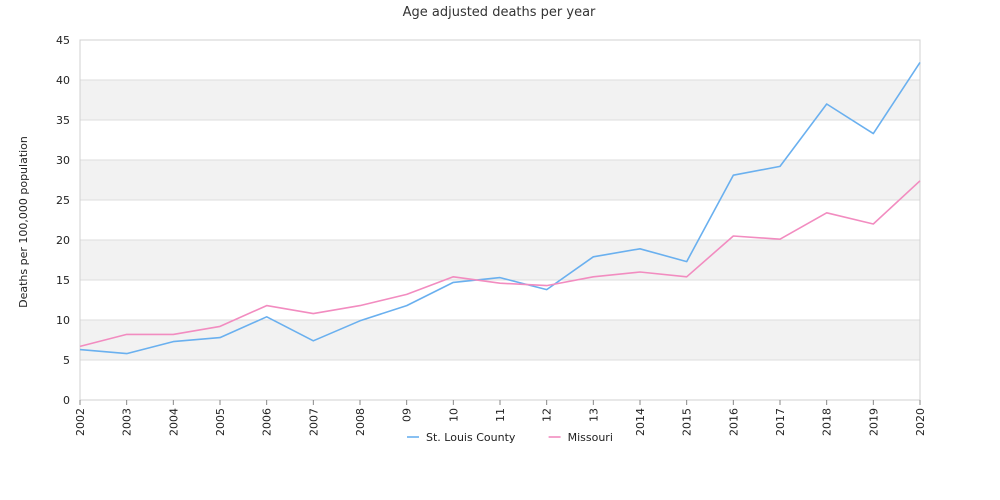  Describe the element at coordinates (63, 120) in the screenshot. I see `y-tick-label: 35` at that location.